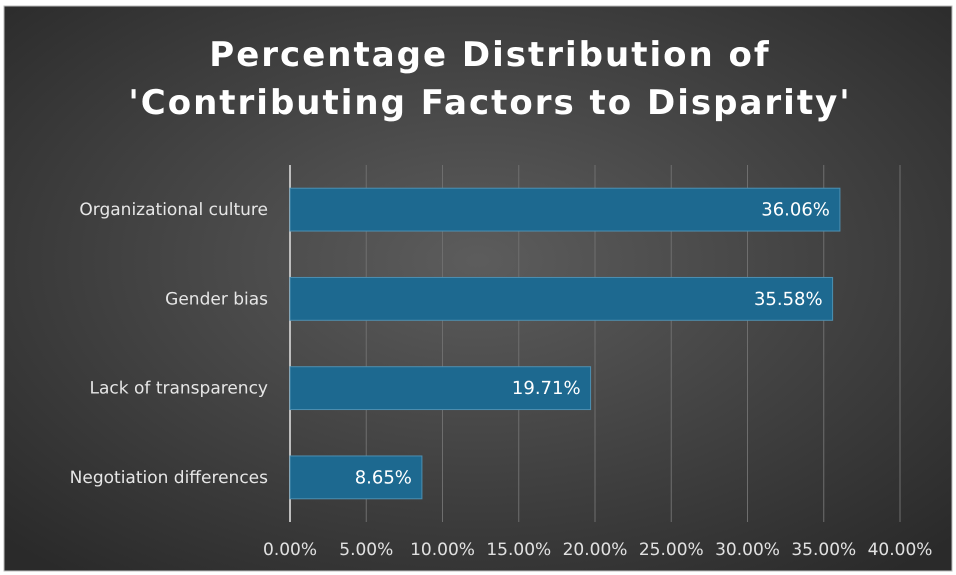 Image resolution: width=956 pixels, height=575 pixels. What do you see at coordinates (366, 550) in the screenshot?
I see `x-tick-label: 5.00%` at bounding box center [366, 550].